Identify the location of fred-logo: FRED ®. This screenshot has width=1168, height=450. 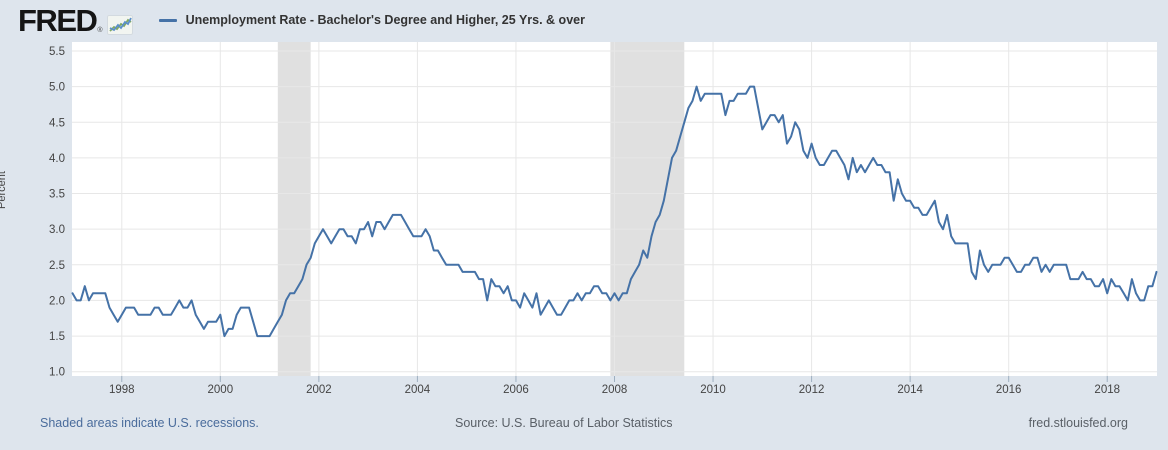
(75, 20).